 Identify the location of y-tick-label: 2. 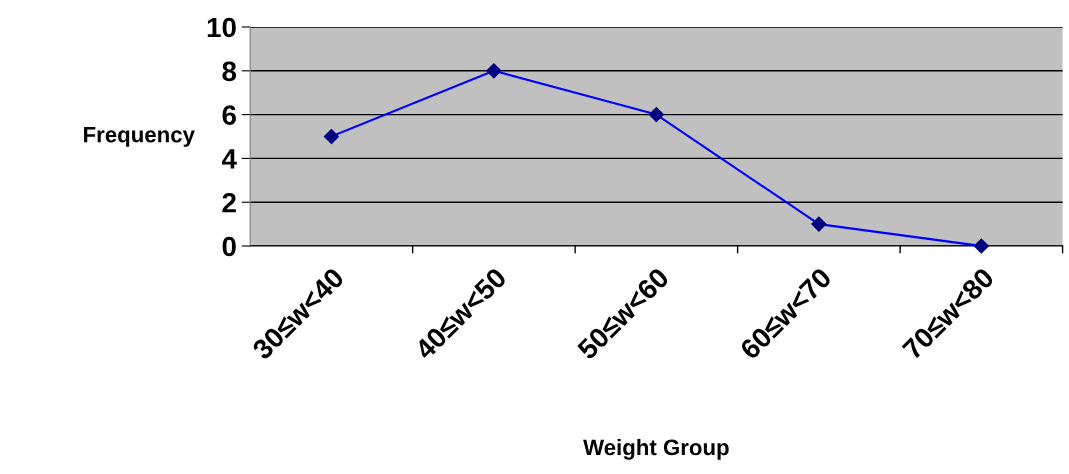
(229, 202).